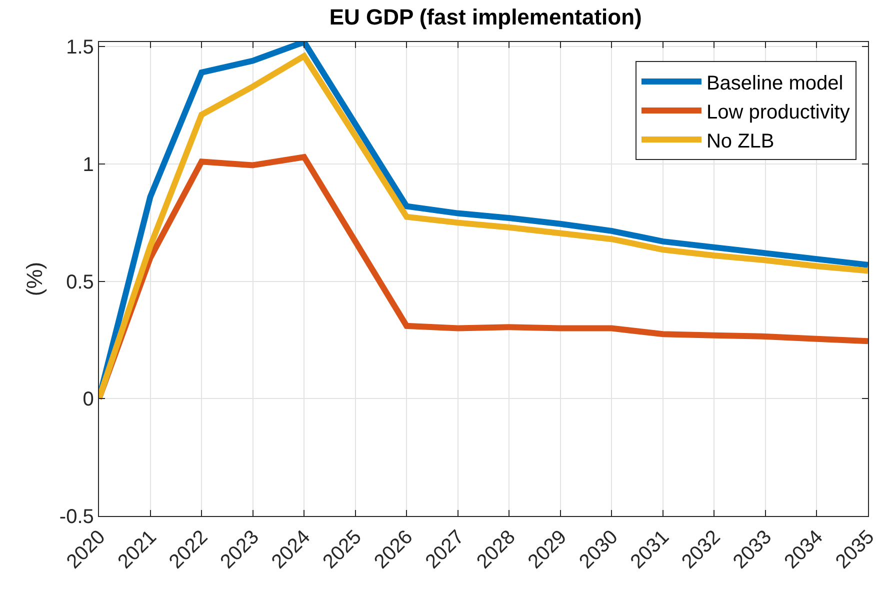  What do you see at coordinates (80, 282) in the screenshot?
I see `y-tick-label: 0.5` at bounding box center [80, 282].